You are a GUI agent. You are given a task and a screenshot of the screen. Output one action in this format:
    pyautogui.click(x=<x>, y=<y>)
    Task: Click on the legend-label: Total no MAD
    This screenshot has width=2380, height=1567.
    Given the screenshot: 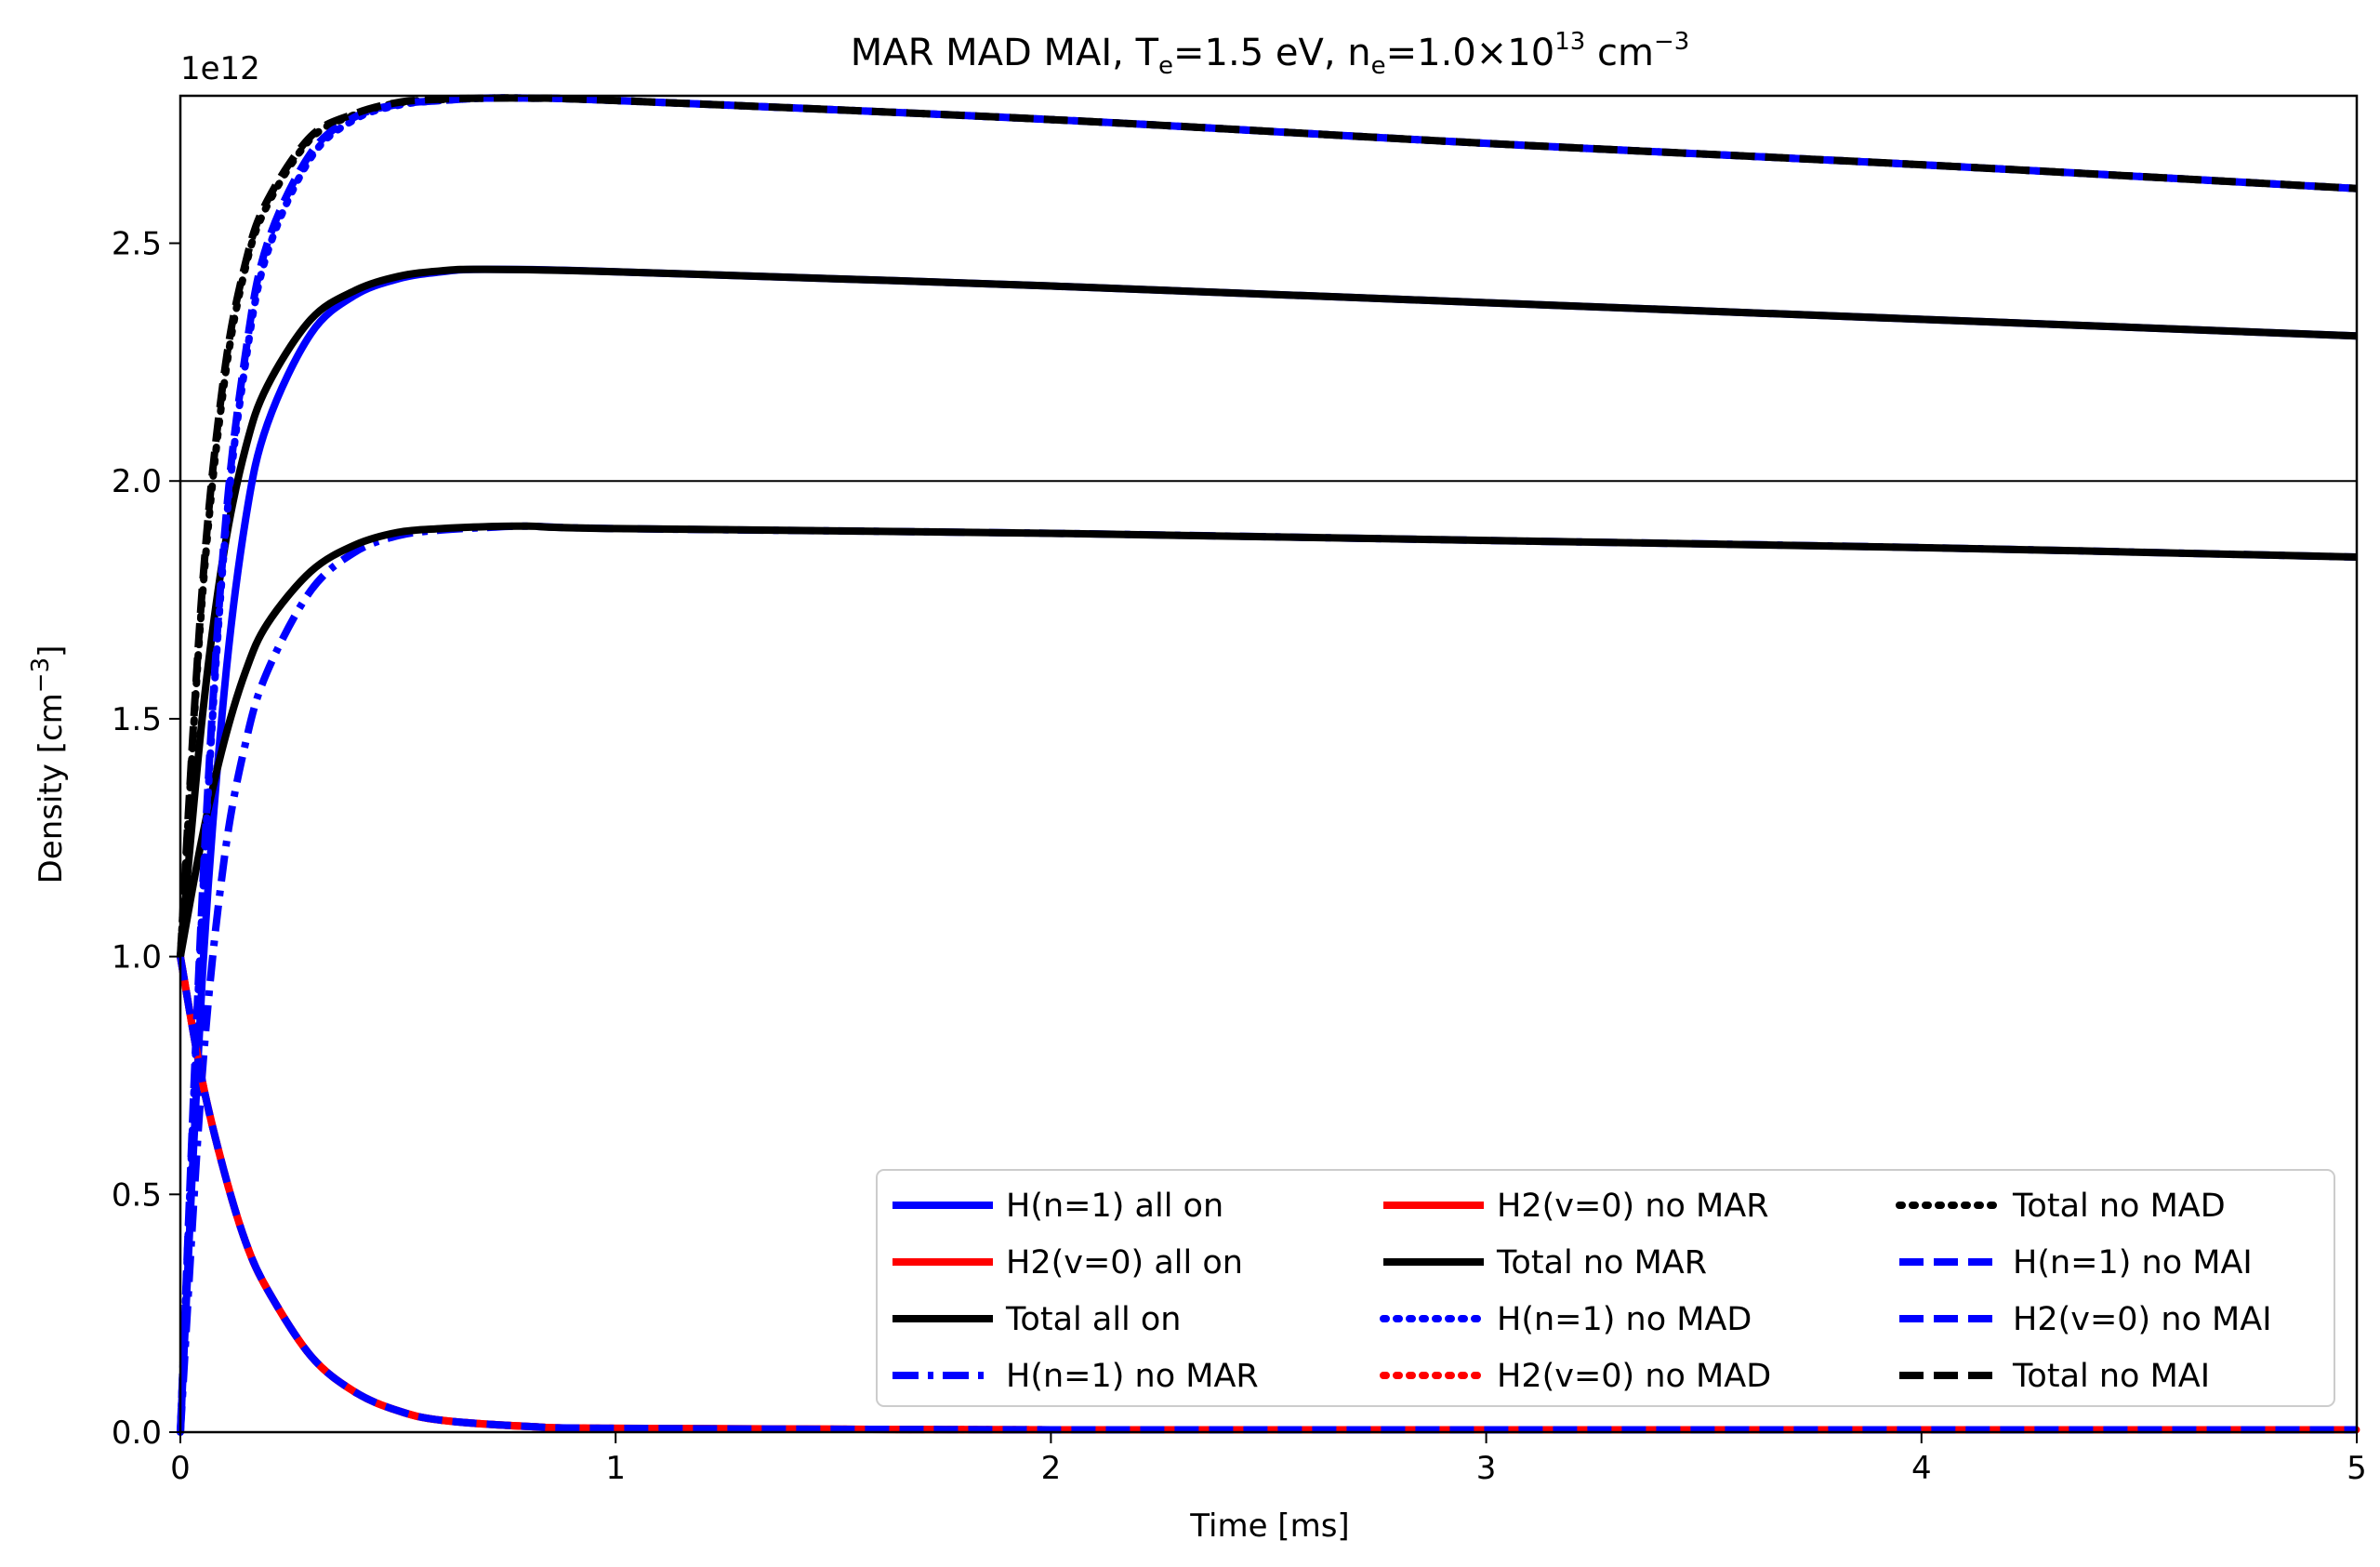 What is the action you would take?
    pyautogui.click(x=2119, y=1206)
    